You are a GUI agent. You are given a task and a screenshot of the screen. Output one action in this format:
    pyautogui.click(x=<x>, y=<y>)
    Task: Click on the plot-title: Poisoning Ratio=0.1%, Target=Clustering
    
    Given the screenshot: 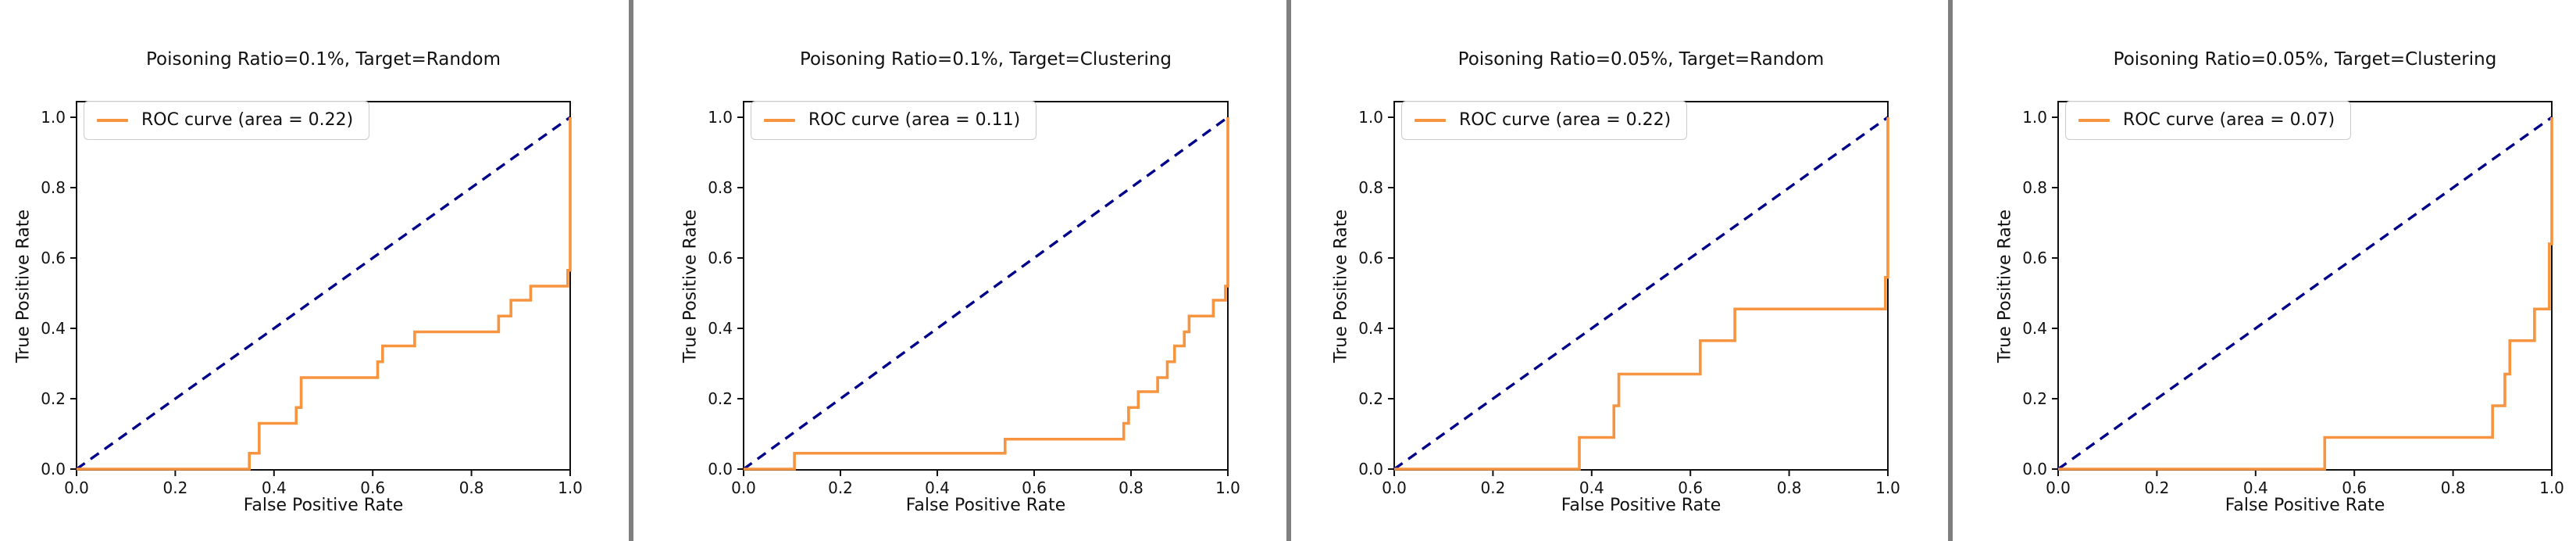 What is the action you would take?
    pyautogui.click(x=985, y=59)
    